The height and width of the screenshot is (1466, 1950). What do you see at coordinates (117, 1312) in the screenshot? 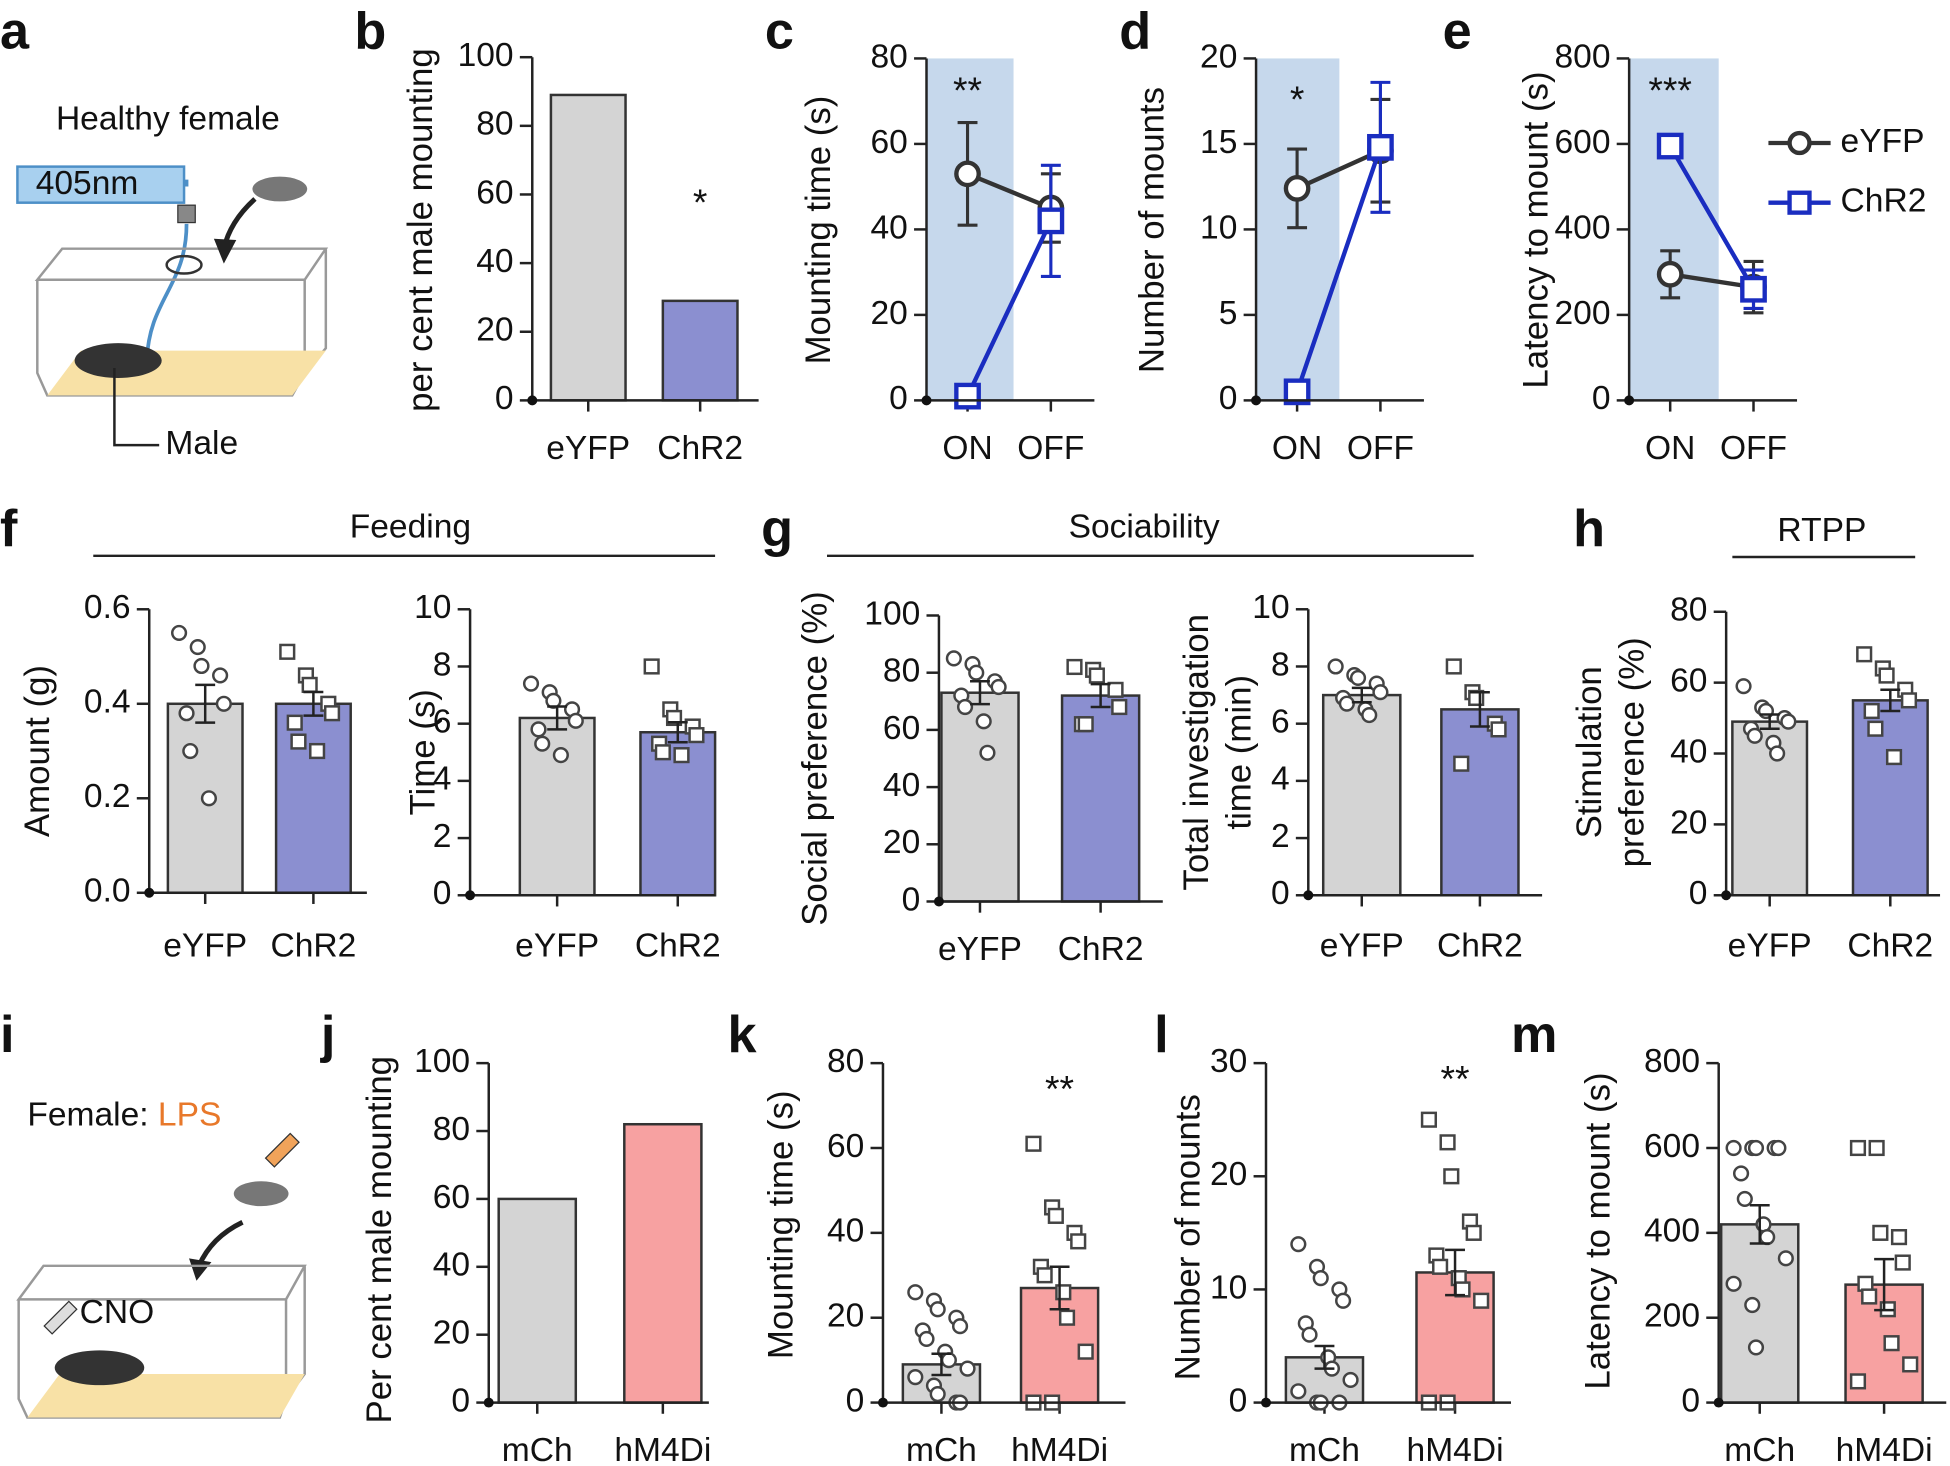
I see `diagram-text: CNO` at bounding box center [117, 1312].